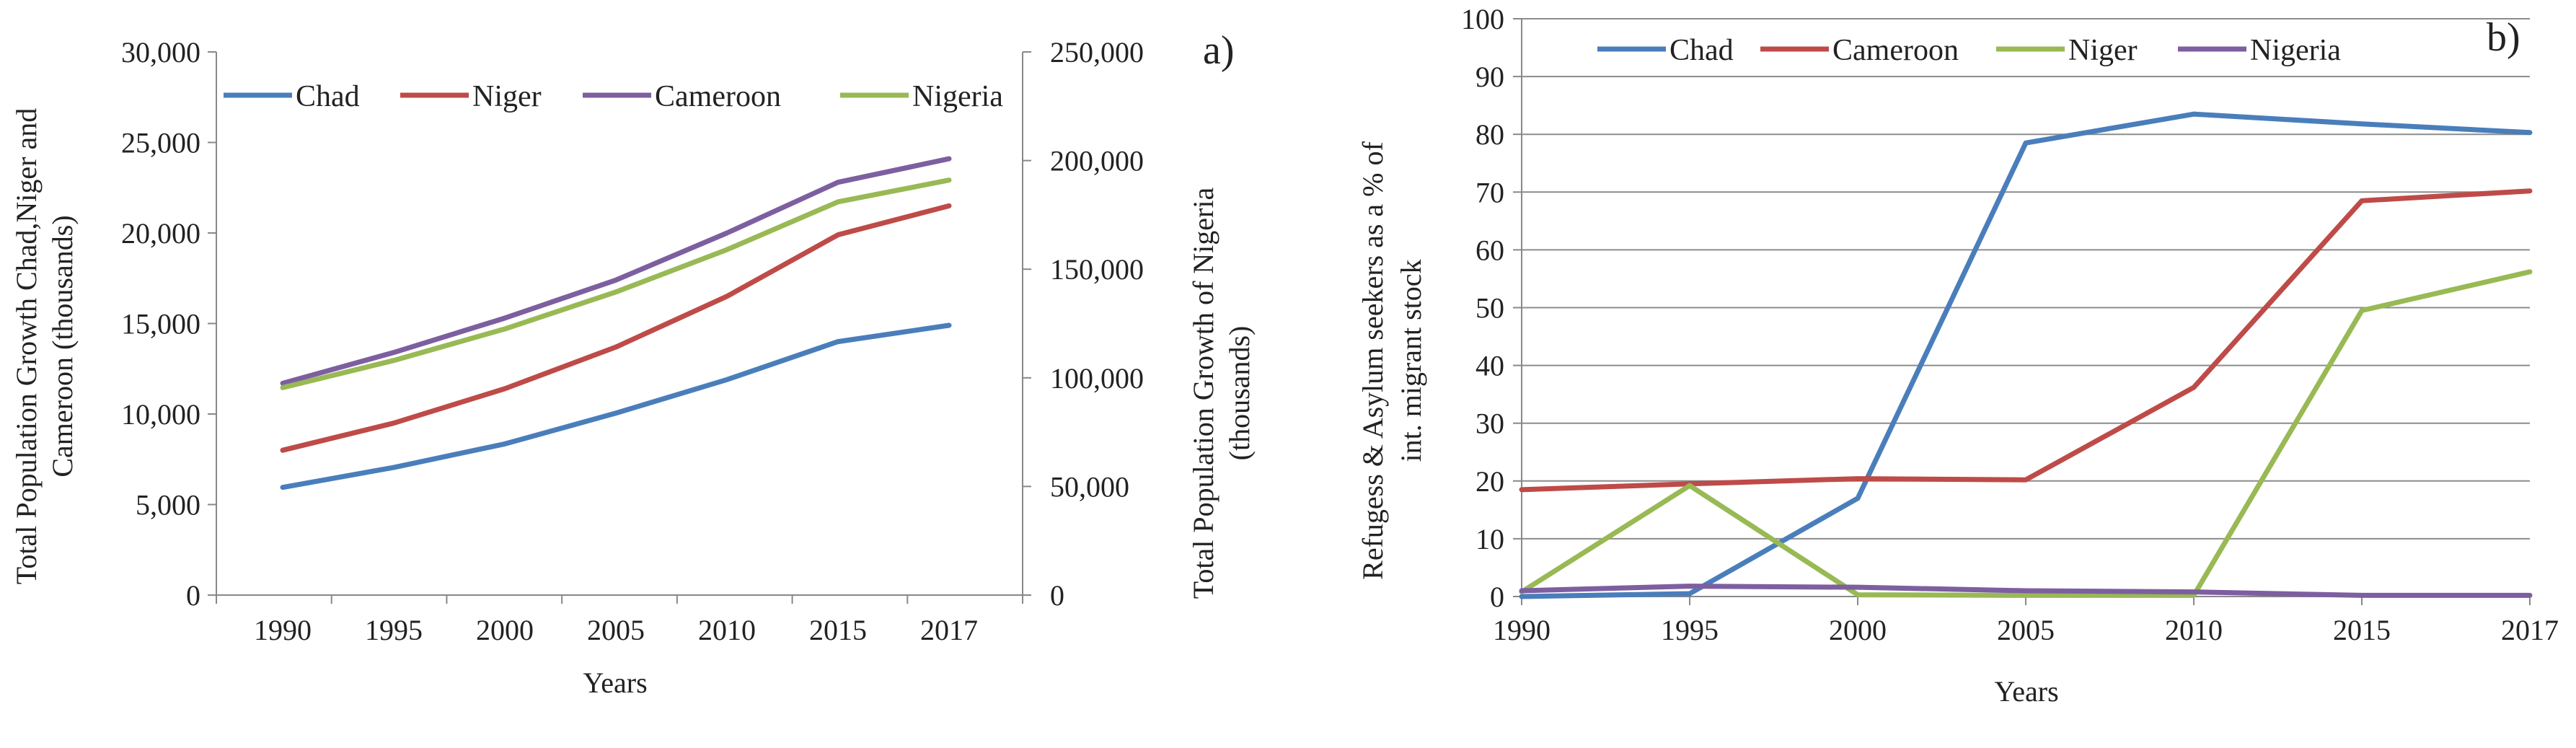 The image size is (2576, 748). I want to click on chart-b-x-tick-label: 2017, so click(2530, 630).